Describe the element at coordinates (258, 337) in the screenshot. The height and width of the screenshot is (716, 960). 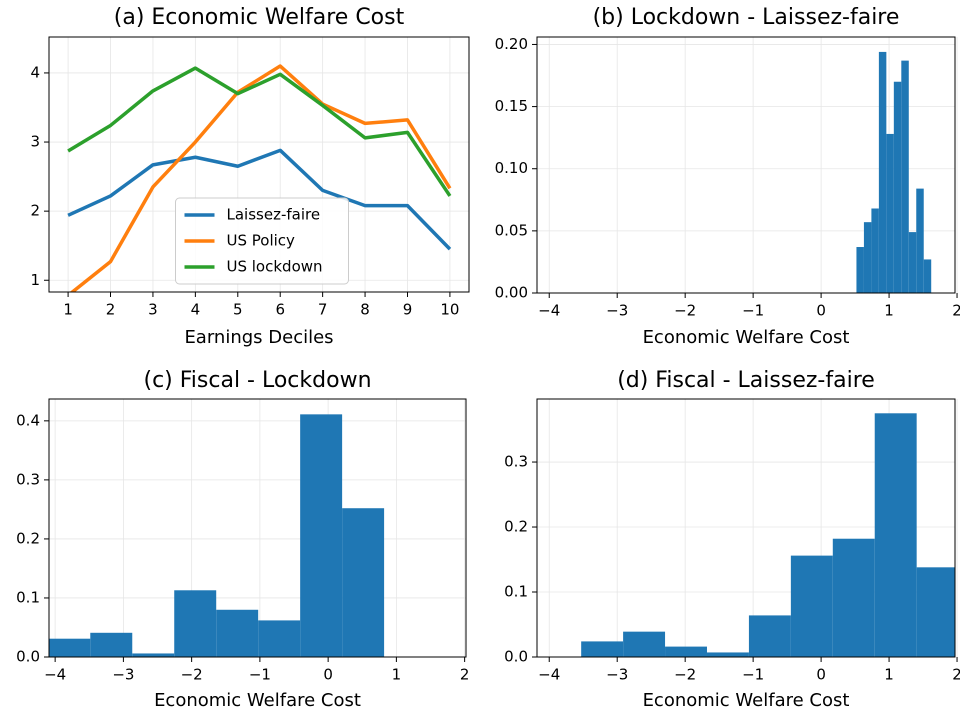
I see `x-axis-label: Earnings Deciles` at that location.